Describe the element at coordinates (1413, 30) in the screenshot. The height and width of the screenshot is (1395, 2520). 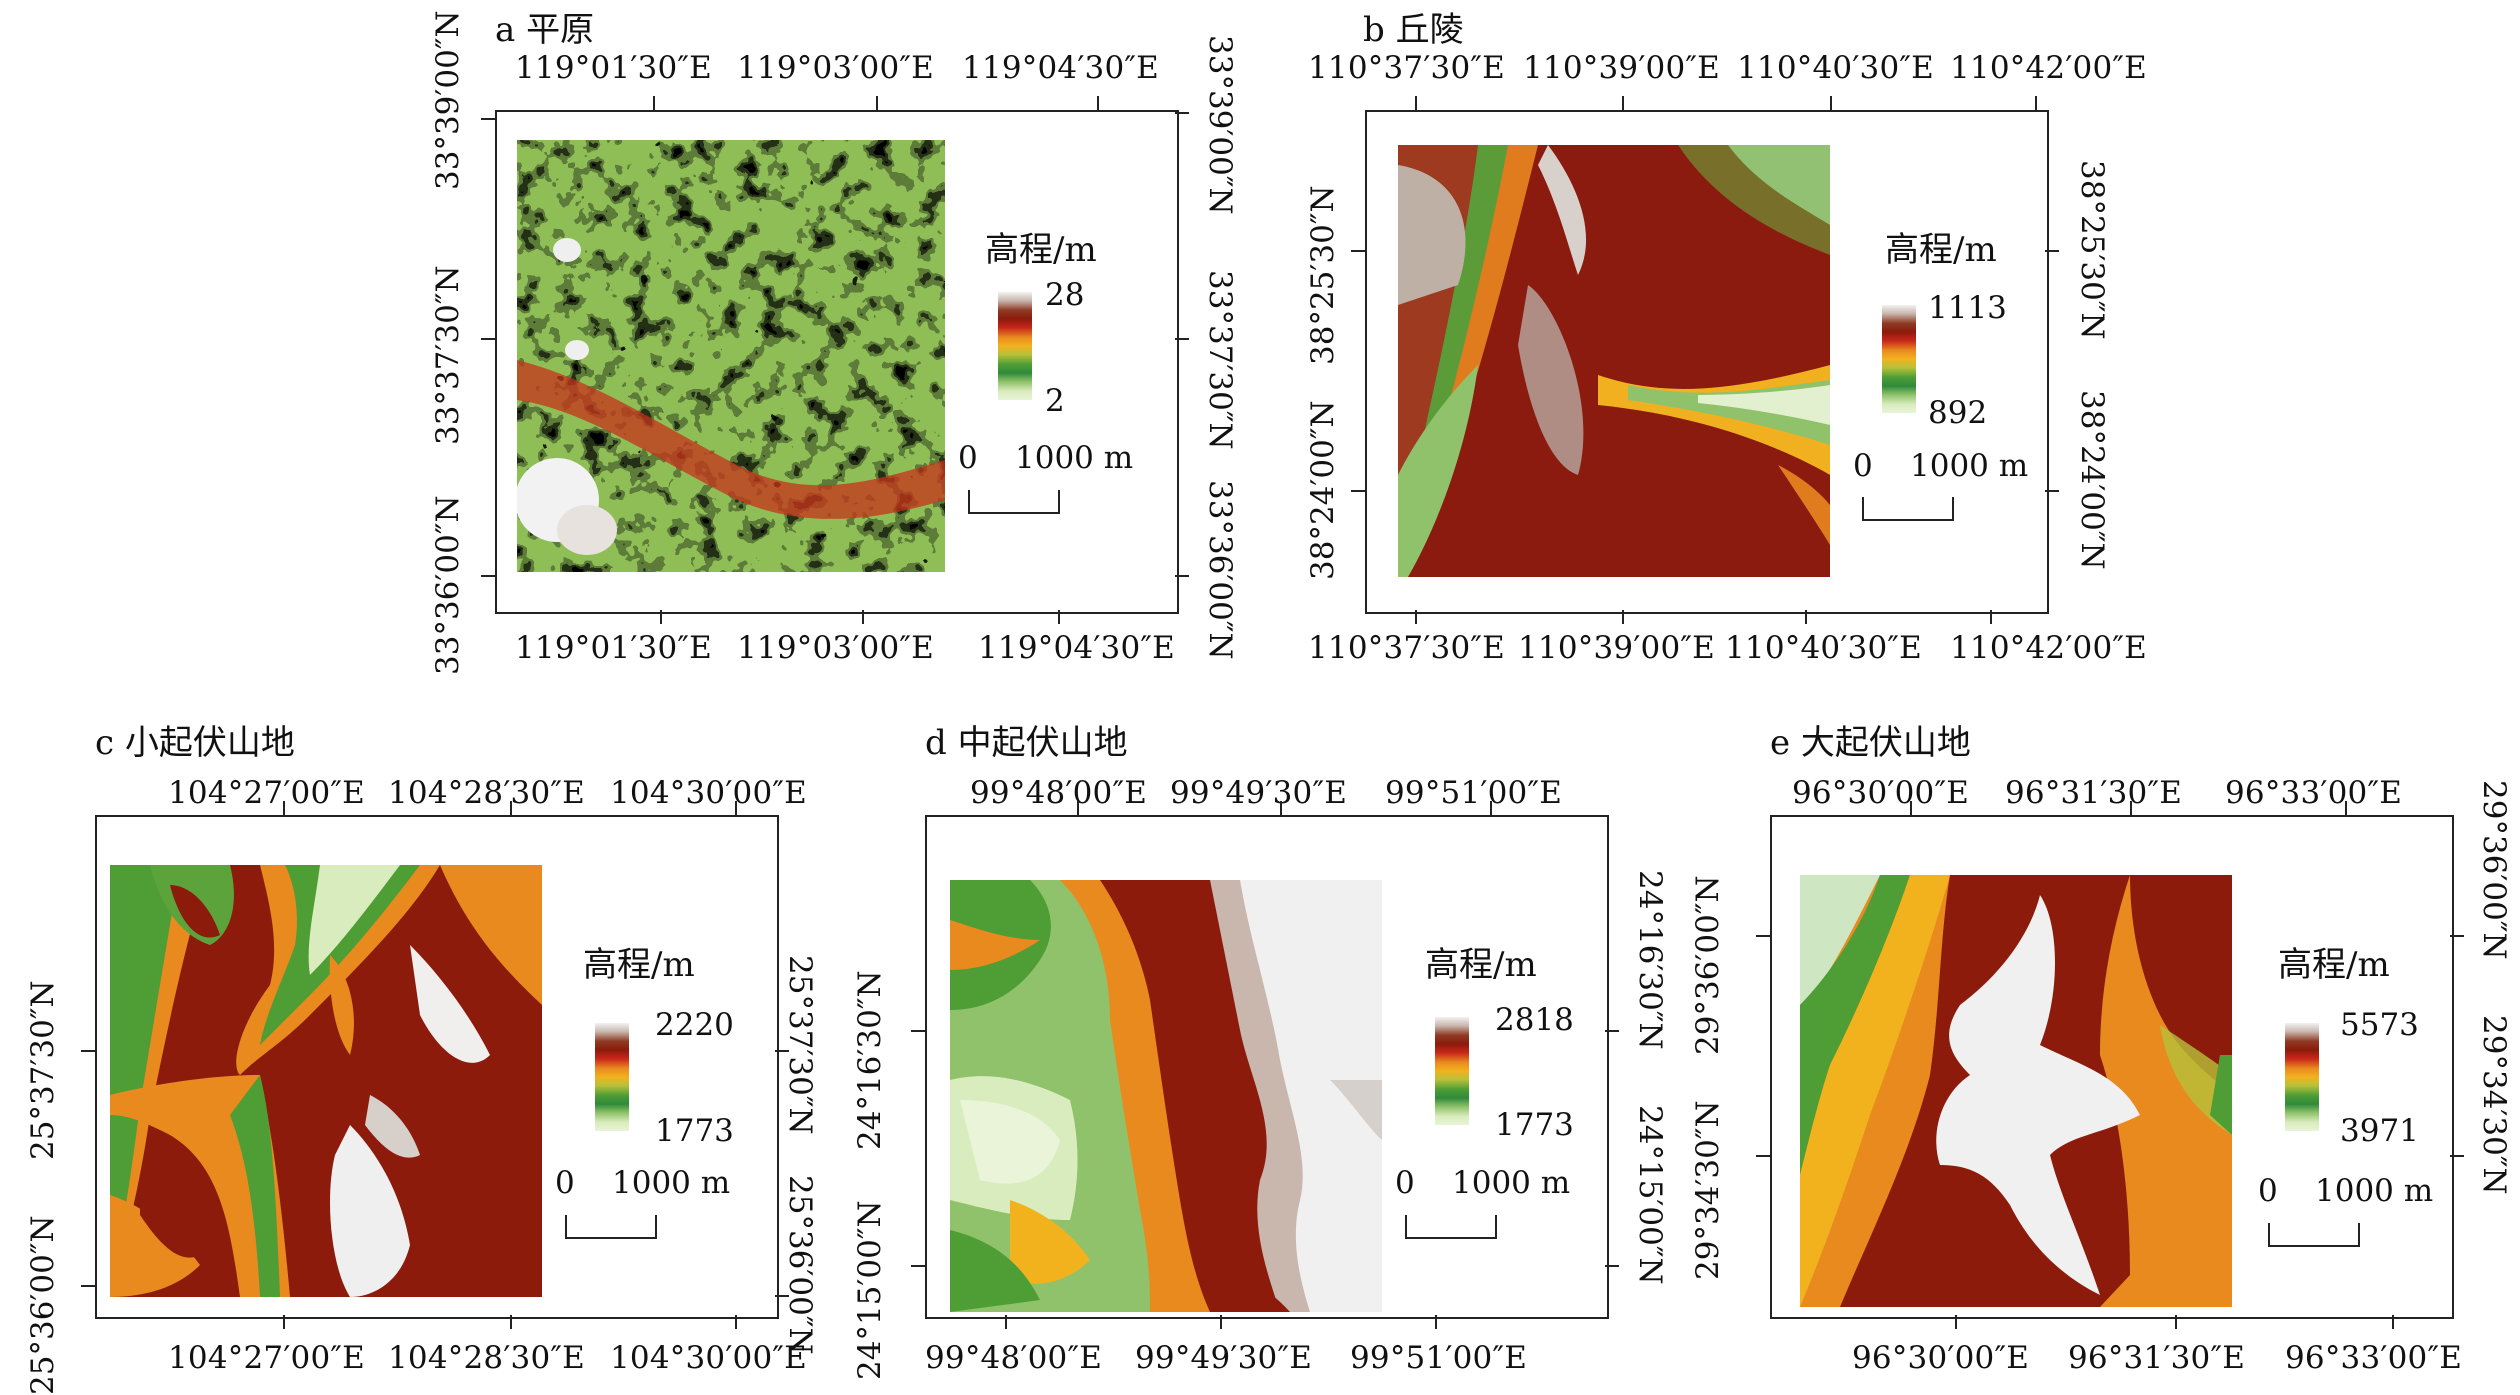
I see `panel-title: b 丘陵` at that location.